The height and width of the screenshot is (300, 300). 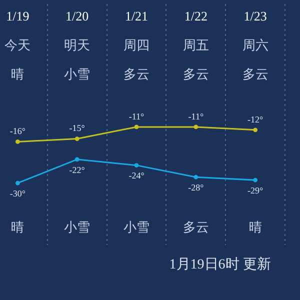 What do you see at coordinates (255, 16) in the screenshot?
I see `x-tick-label: 1/23` at bounding box center [255, 16].